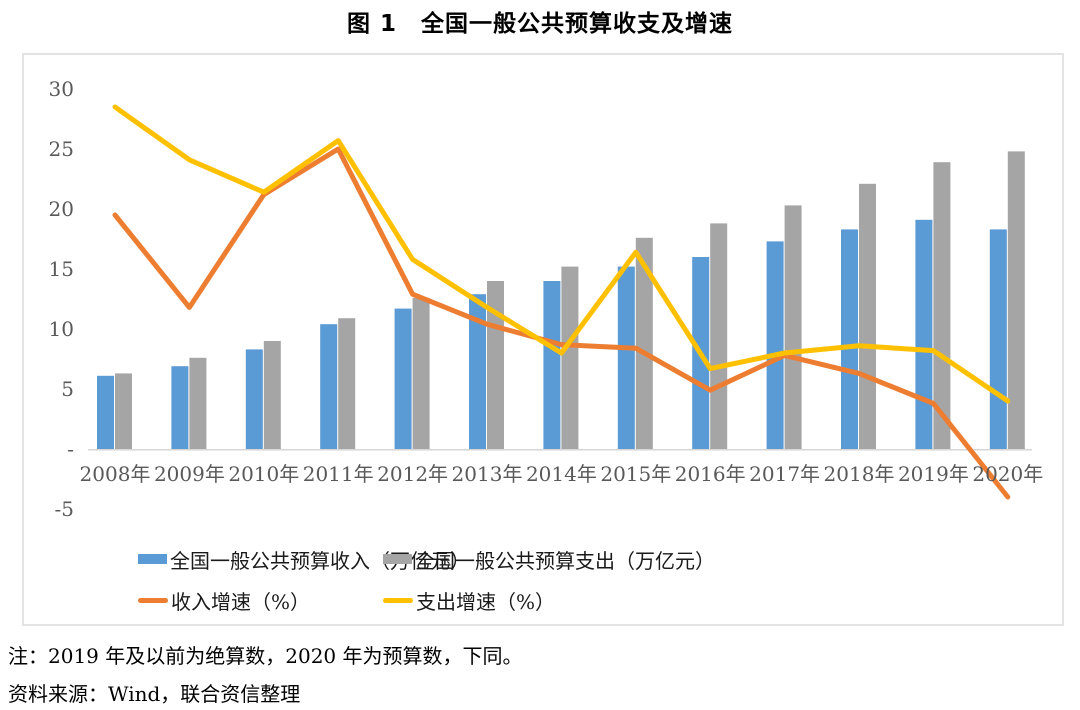  What do you see at coordinates (152, 559) in the screenshot?
I see `revenue-bar-swatch` at bounding box center [152, 559].